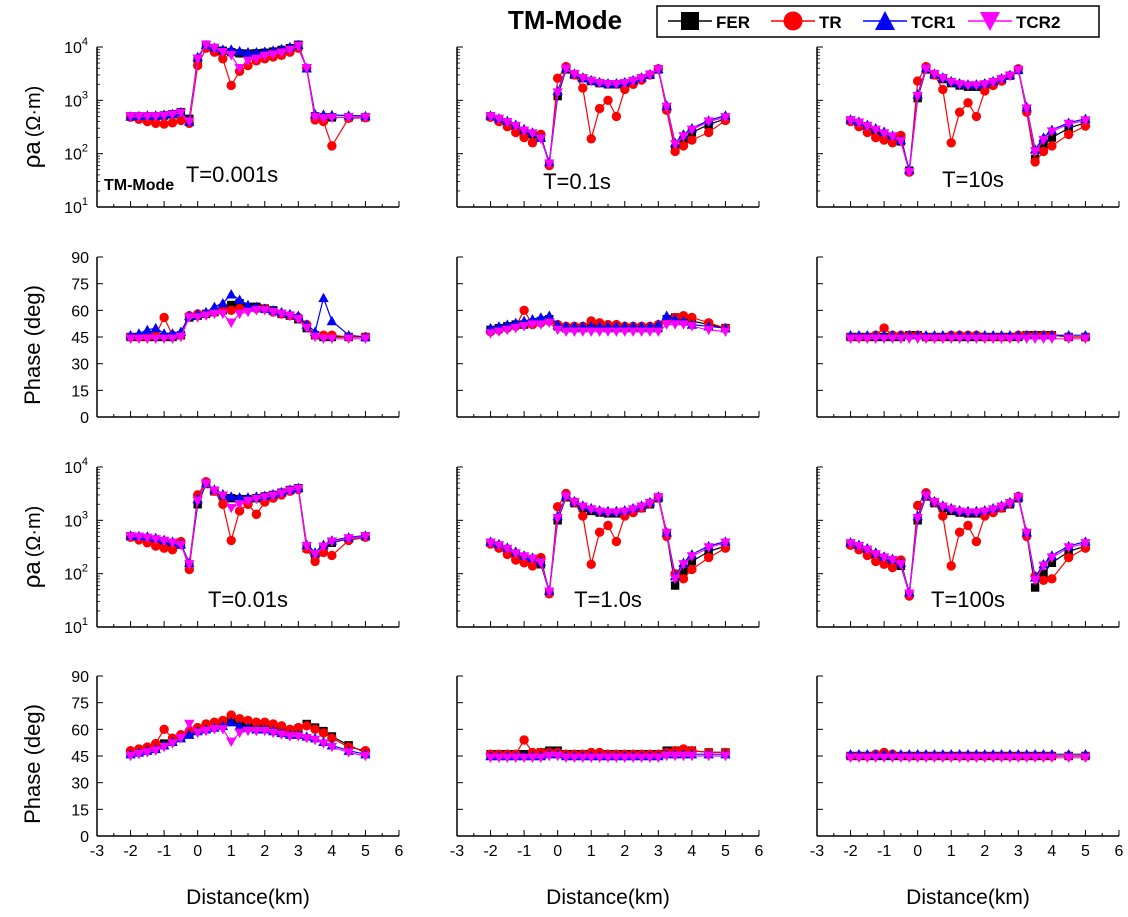 This screenshot has height=917, width=1128. What do you see at coordinates (34, 532) in the screenshot?
I see `rho-unit: (Ω·m)` at bounding box center [34, 532].